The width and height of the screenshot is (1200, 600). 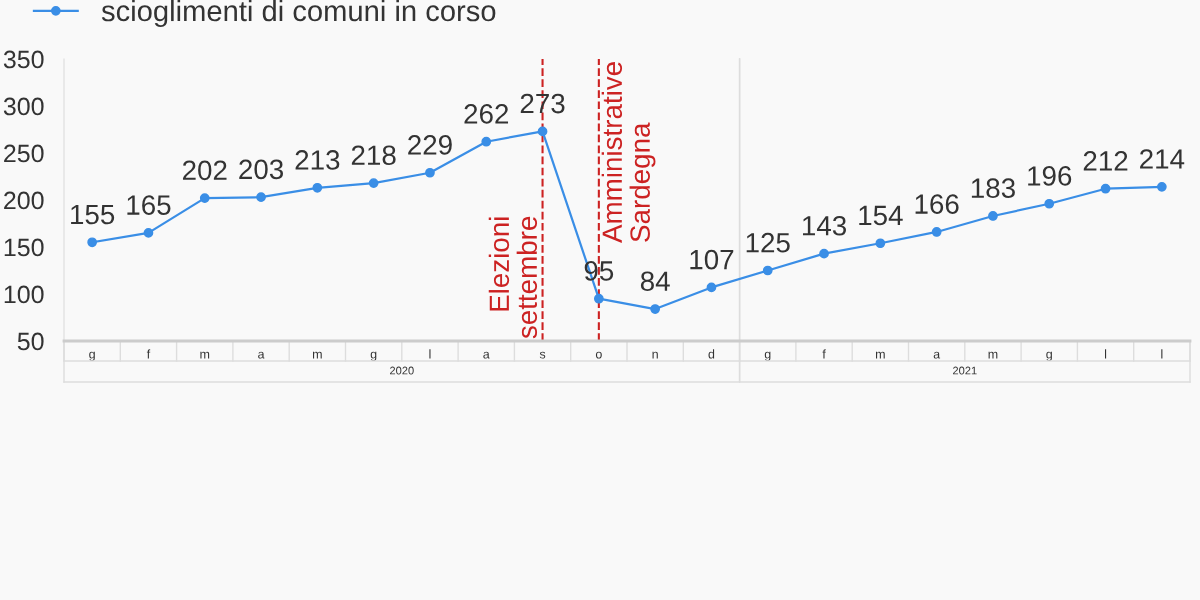 What do you see at coordinates (993, 188) in the screenshot?
I see `data-label: 183` at bounding box center [993, 188].